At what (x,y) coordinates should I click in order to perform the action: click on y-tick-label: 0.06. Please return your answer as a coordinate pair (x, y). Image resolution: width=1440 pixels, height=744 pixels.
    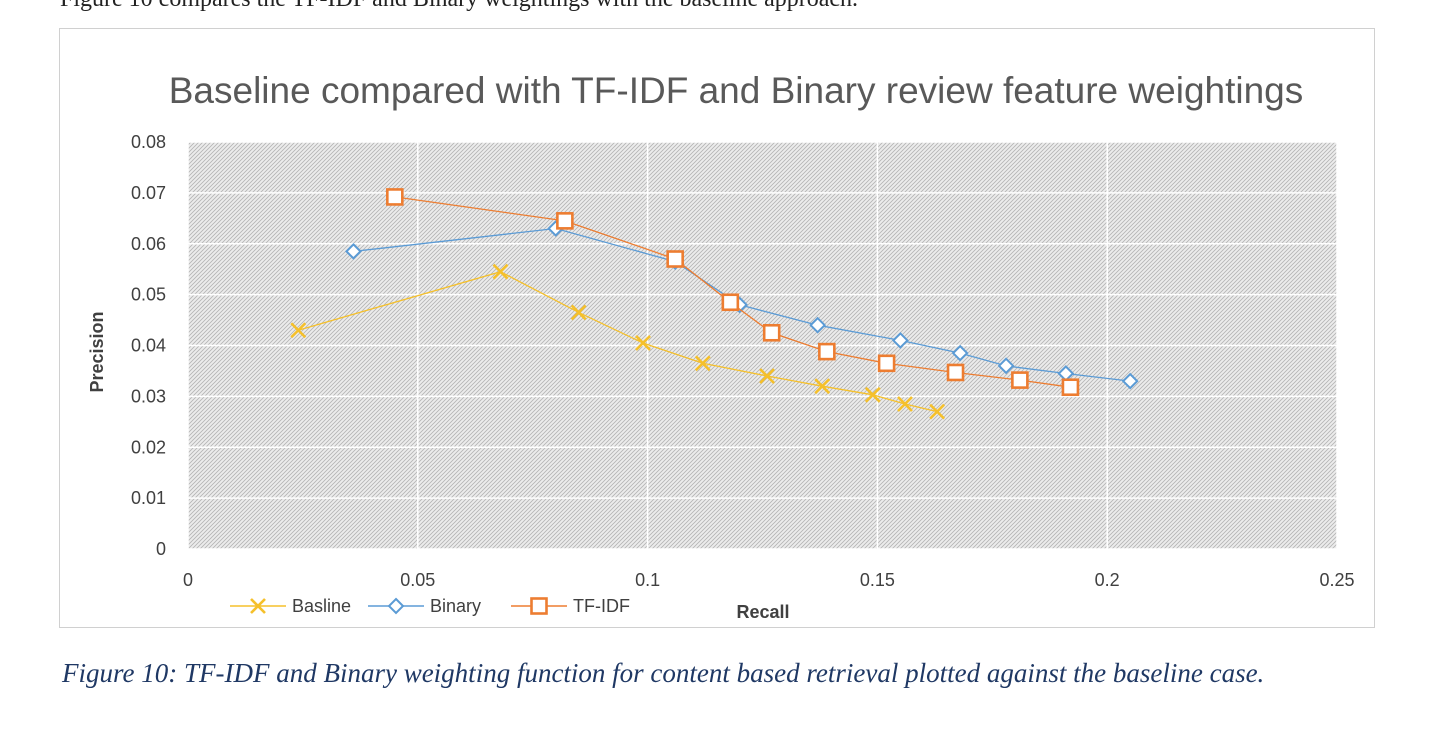
    Looking at the image, I should click on (148, 244).